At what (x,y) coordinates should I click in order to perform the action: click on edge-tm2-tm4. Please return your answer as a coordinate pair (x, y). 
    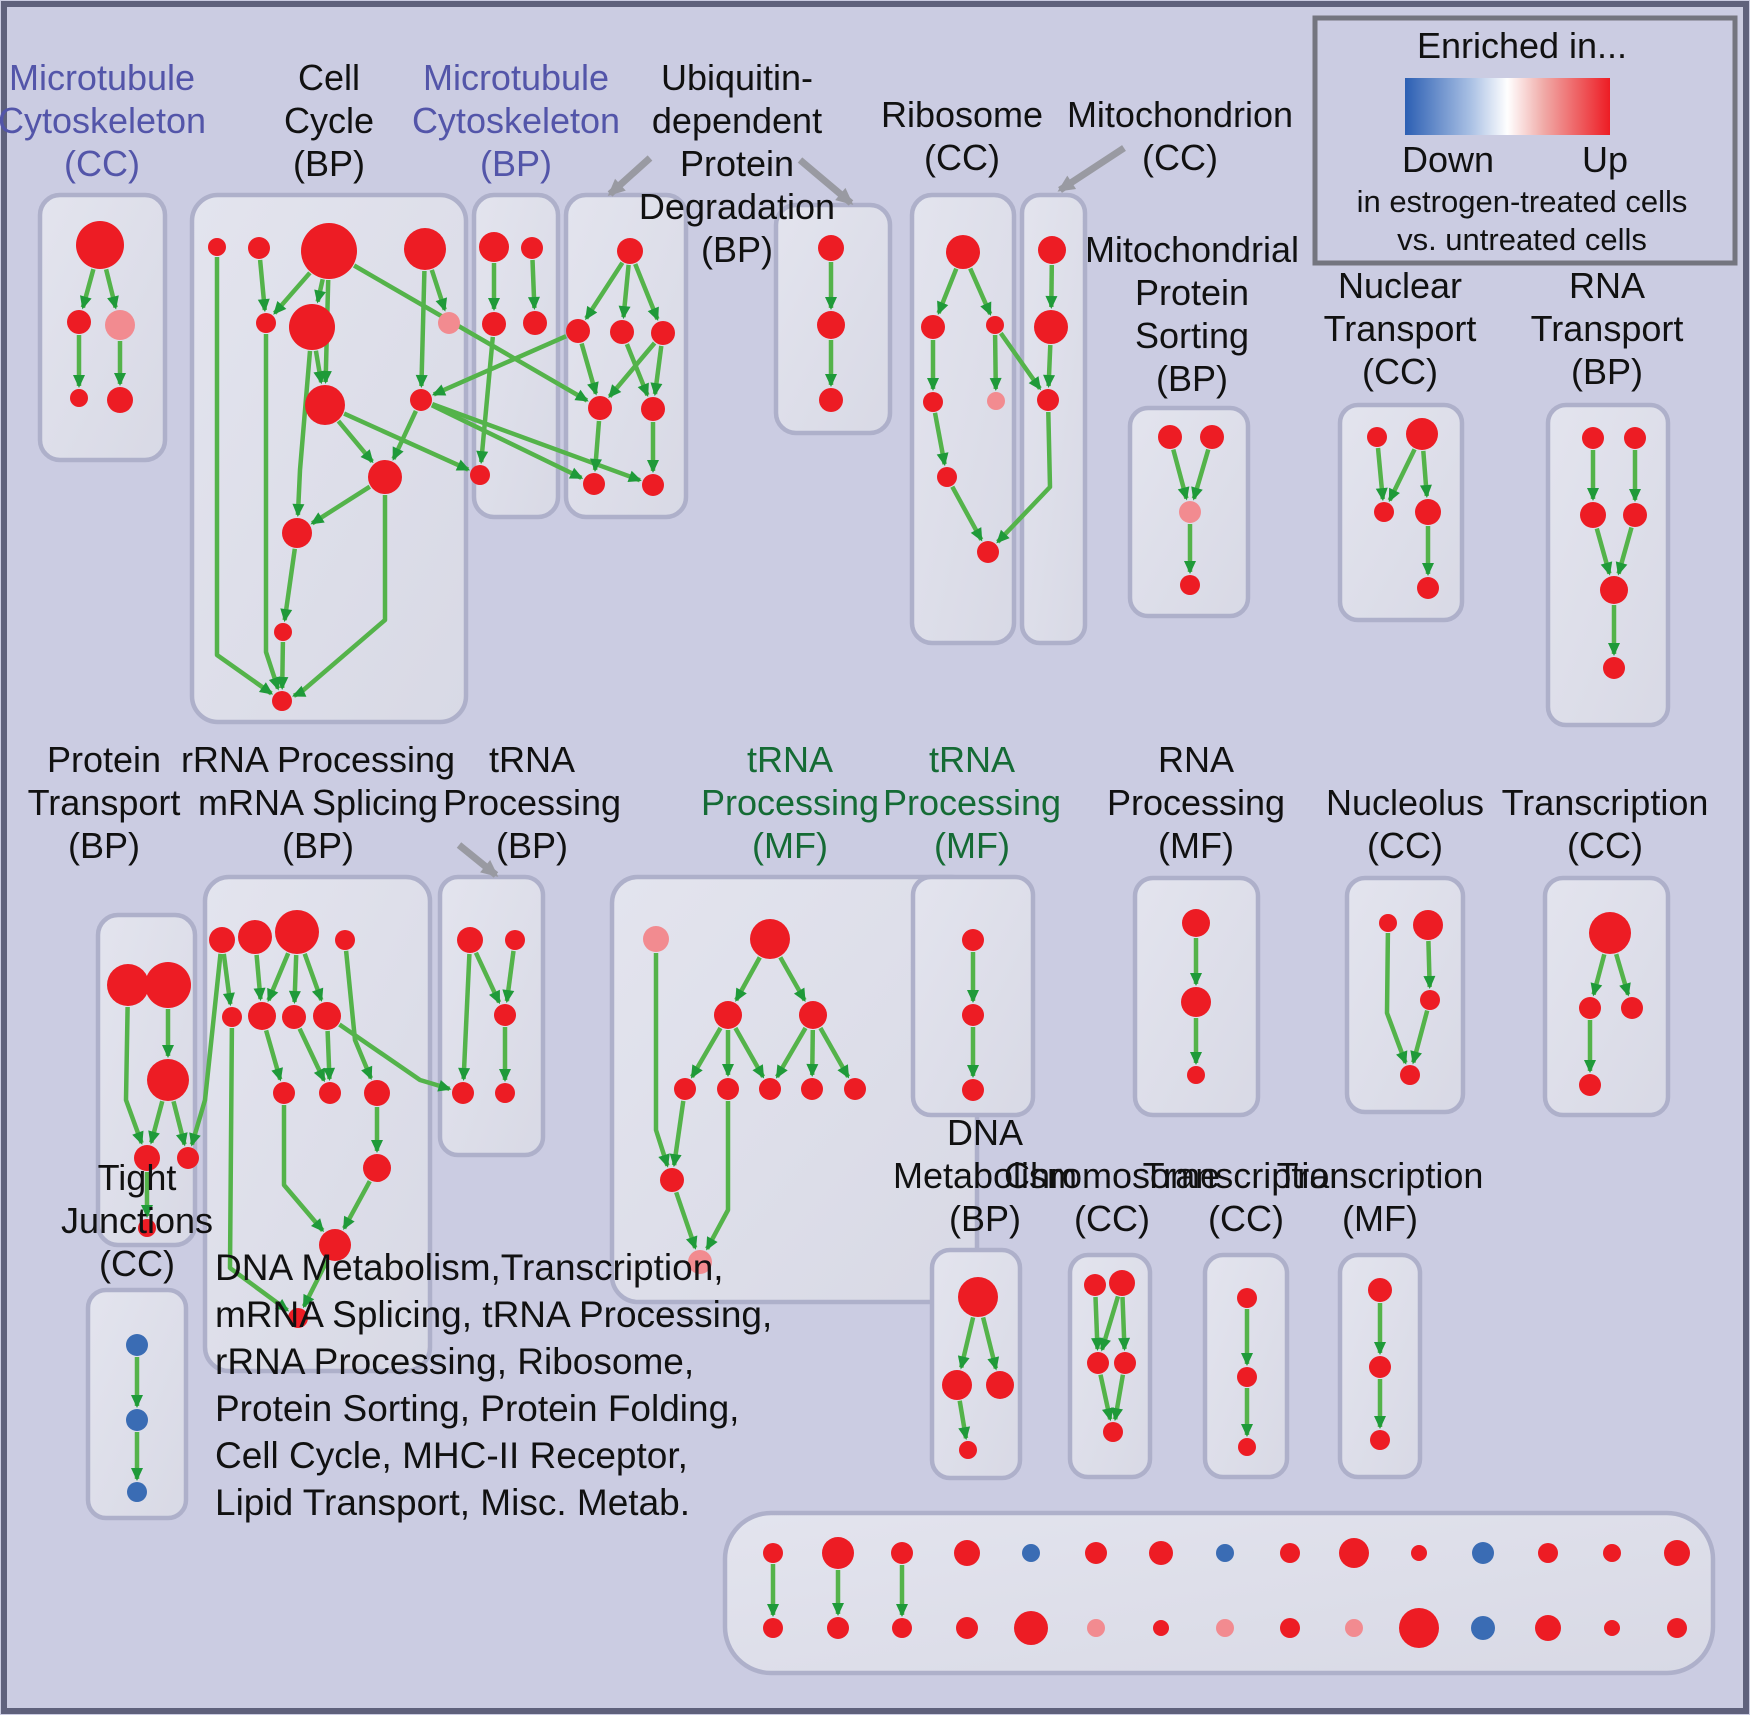
    Looking at the image, I should click on (792, 979).